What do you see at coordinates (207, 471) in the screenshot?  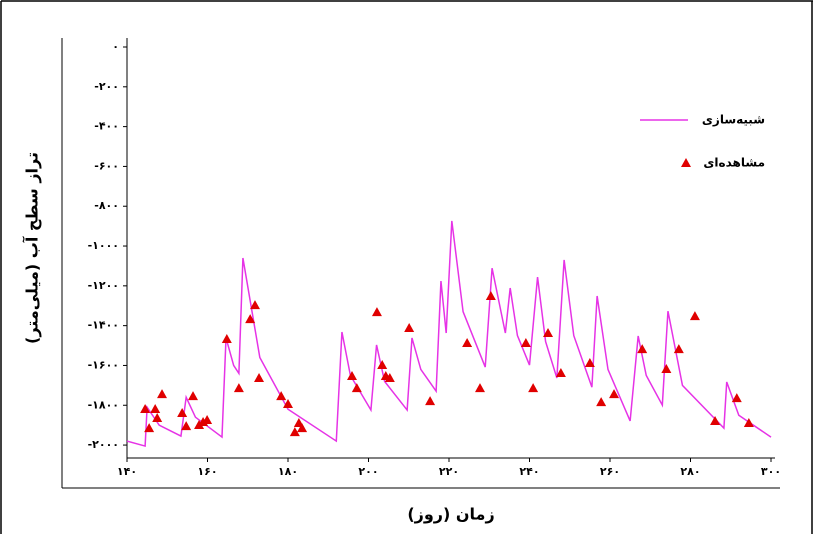 I see `x-tick-label: ۱۶۰` at bounding box center [207, 471].